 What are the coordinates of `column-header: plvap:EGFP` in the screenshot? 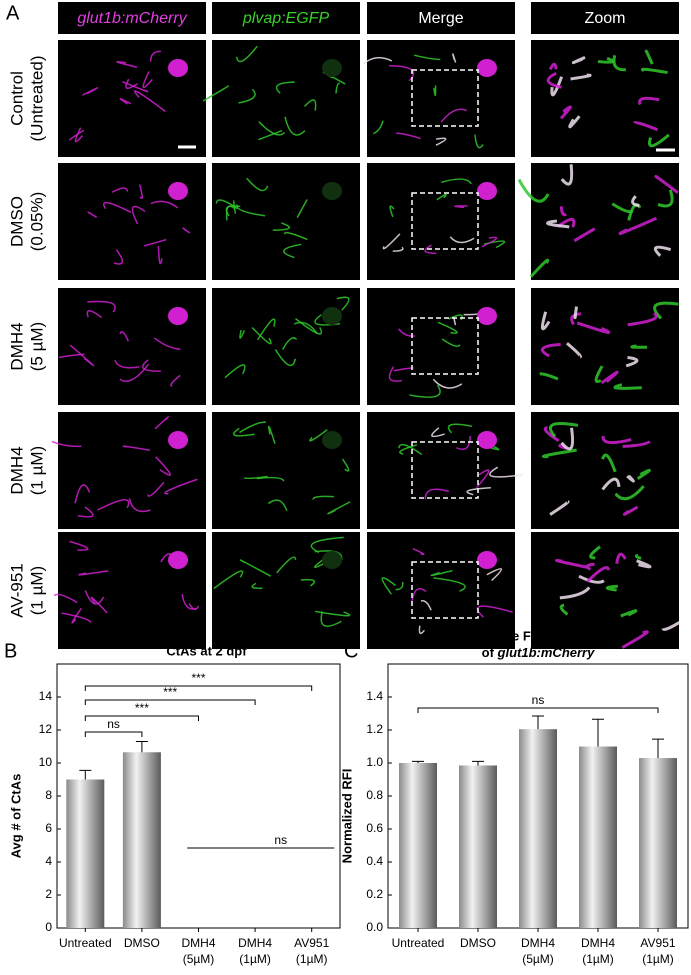 It's located at (286, 18).